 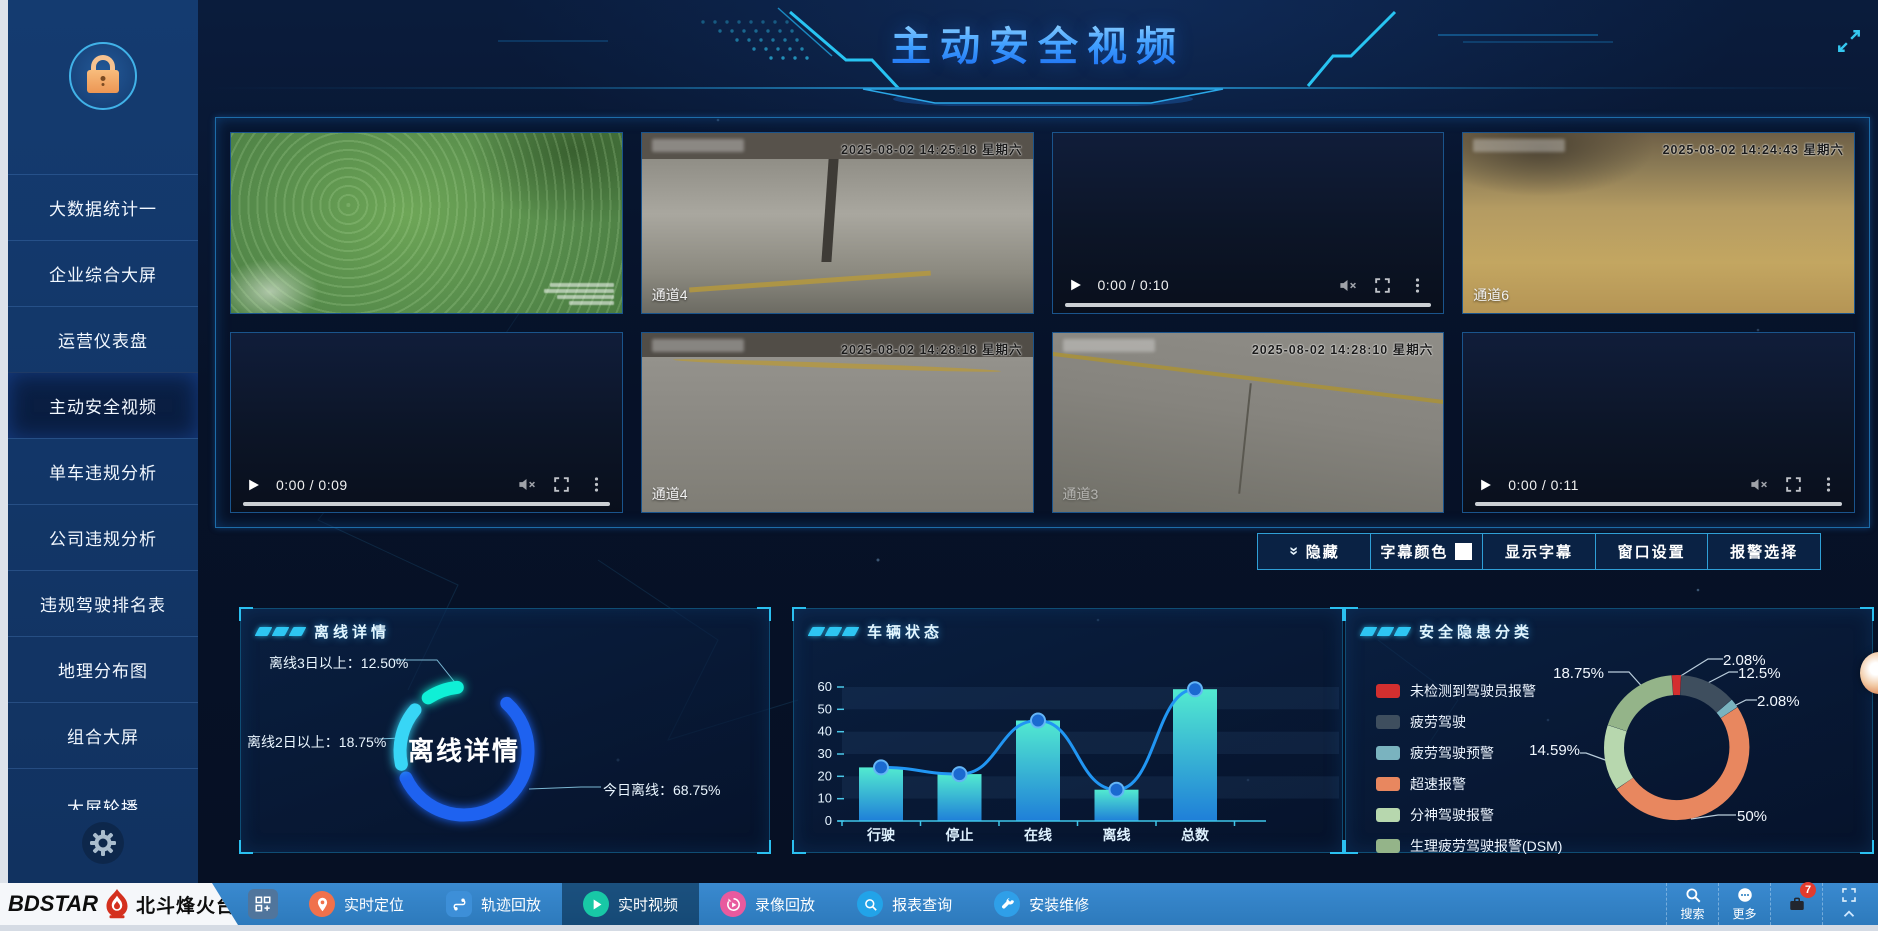 I want to click on legend-label: 分神驾驶报警, so click(x=1452, y=815).